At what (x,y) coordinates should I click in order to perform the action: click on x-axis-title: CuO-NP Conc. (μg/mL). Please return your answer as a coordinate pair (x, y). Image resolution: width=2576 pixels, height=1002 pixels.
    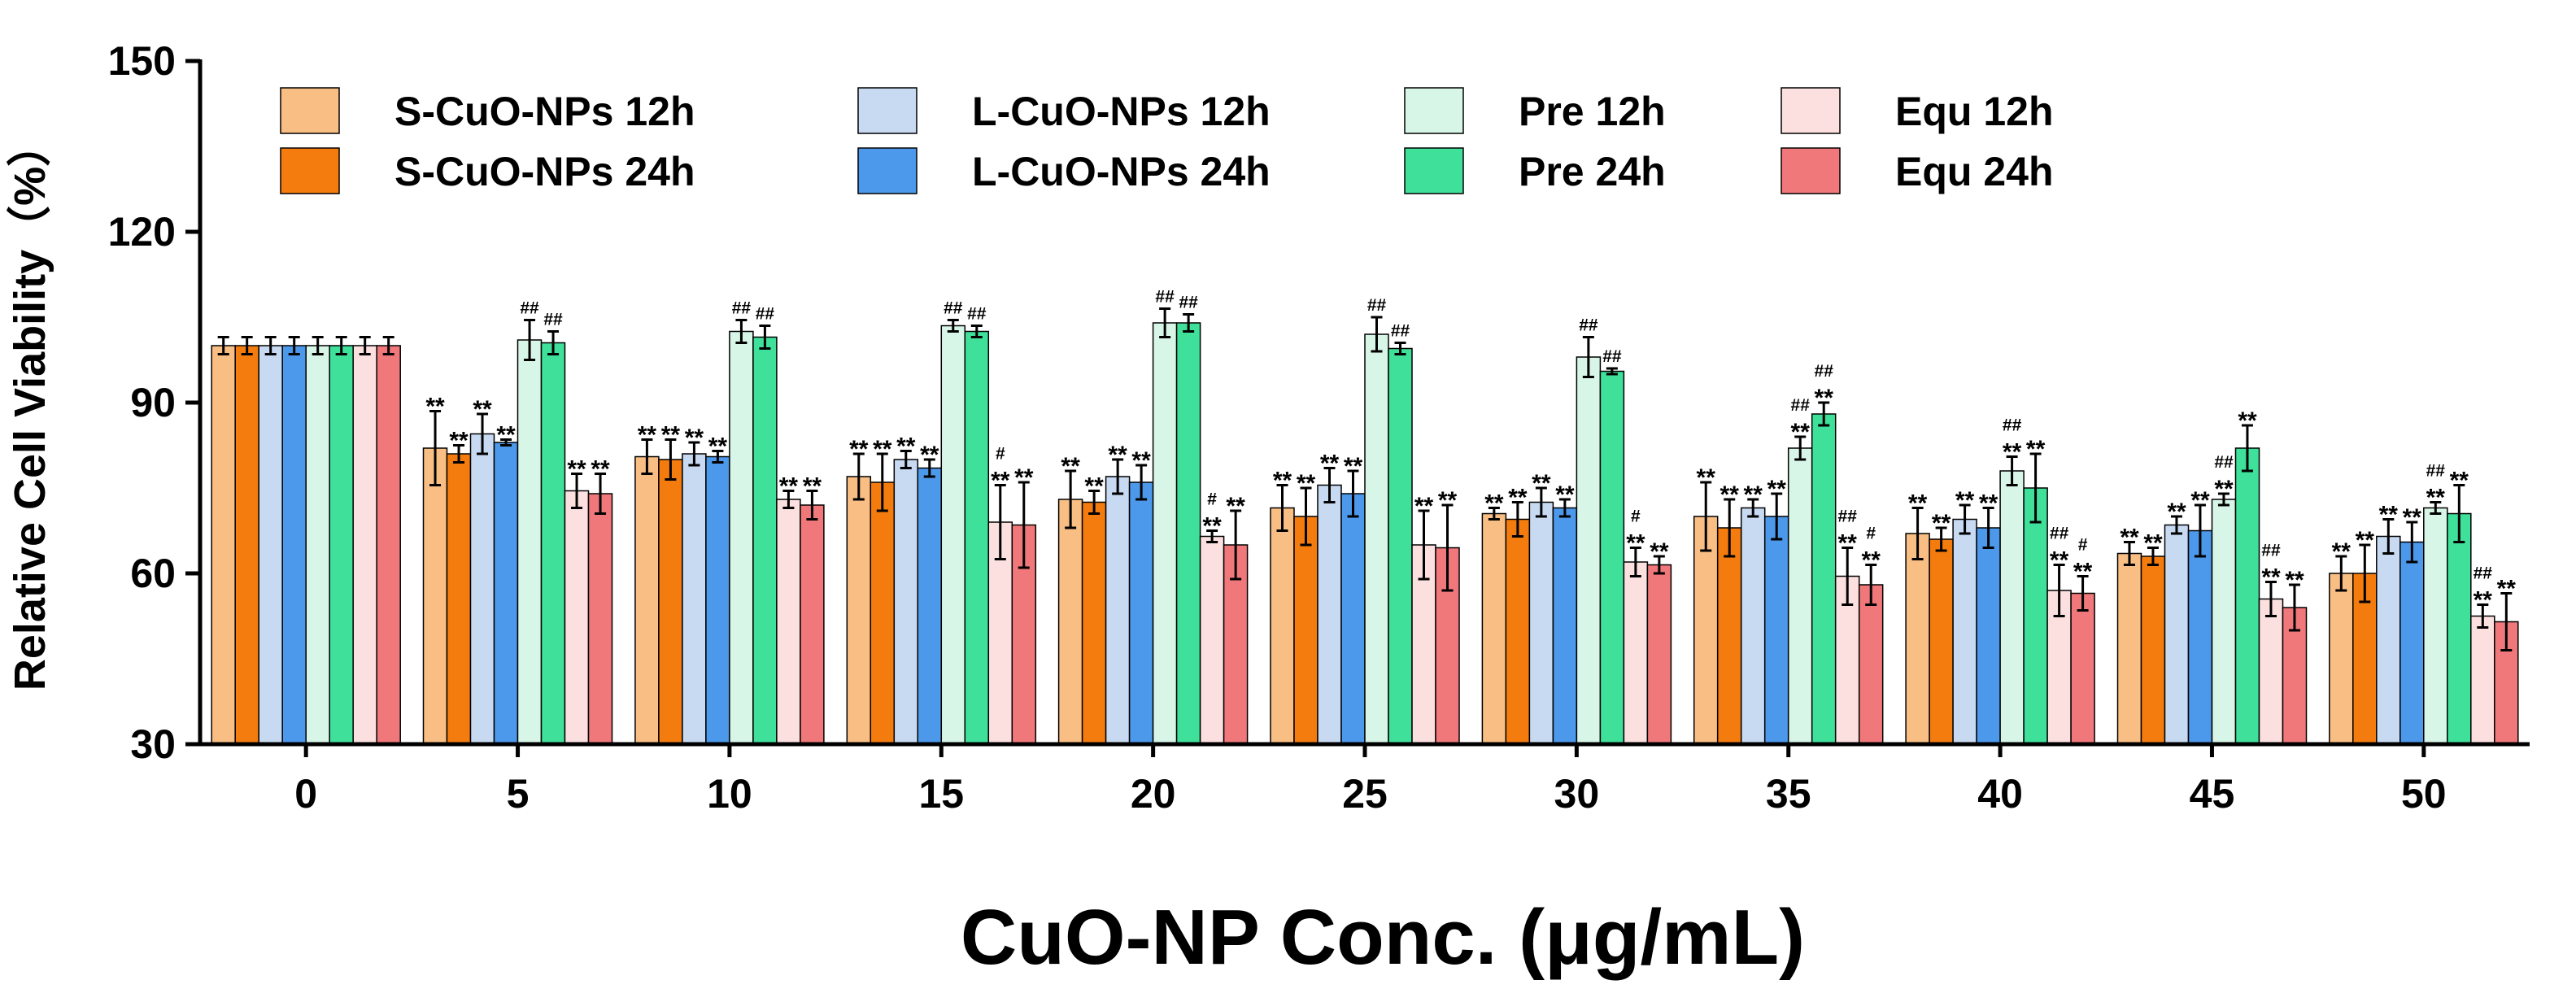
    Looking at the image, I should click on (1383, 937).